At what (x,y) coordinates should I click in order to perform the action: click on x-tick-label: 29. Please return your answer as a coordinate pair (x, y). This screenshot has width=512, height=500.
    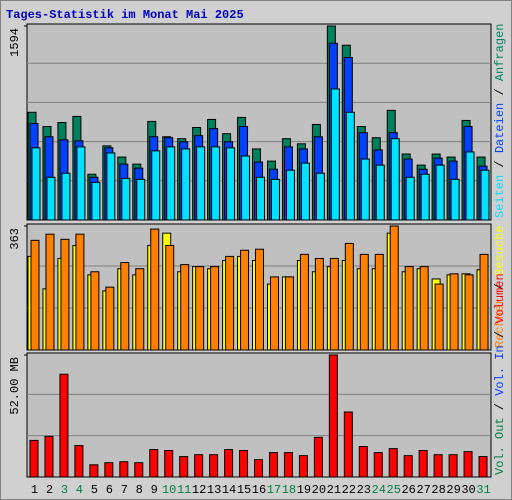
    Looking at the image, I should click on (453, 490).